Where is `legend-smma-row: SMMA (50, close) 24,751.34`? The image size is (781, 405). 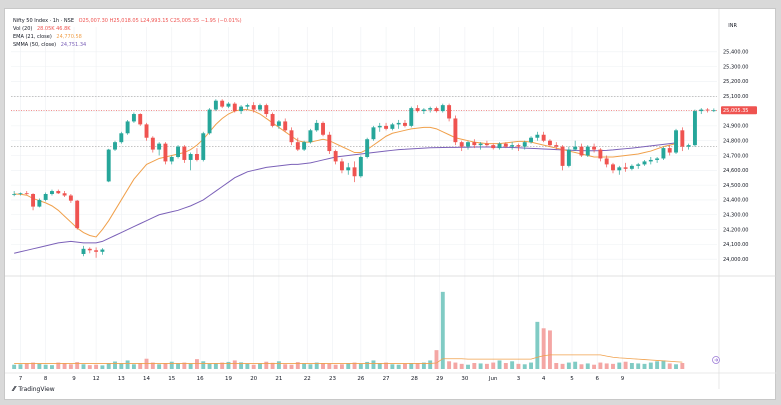 legend-smma-row: SMMA (50, close) 24,751.34 is located at coordinates (127, 45).